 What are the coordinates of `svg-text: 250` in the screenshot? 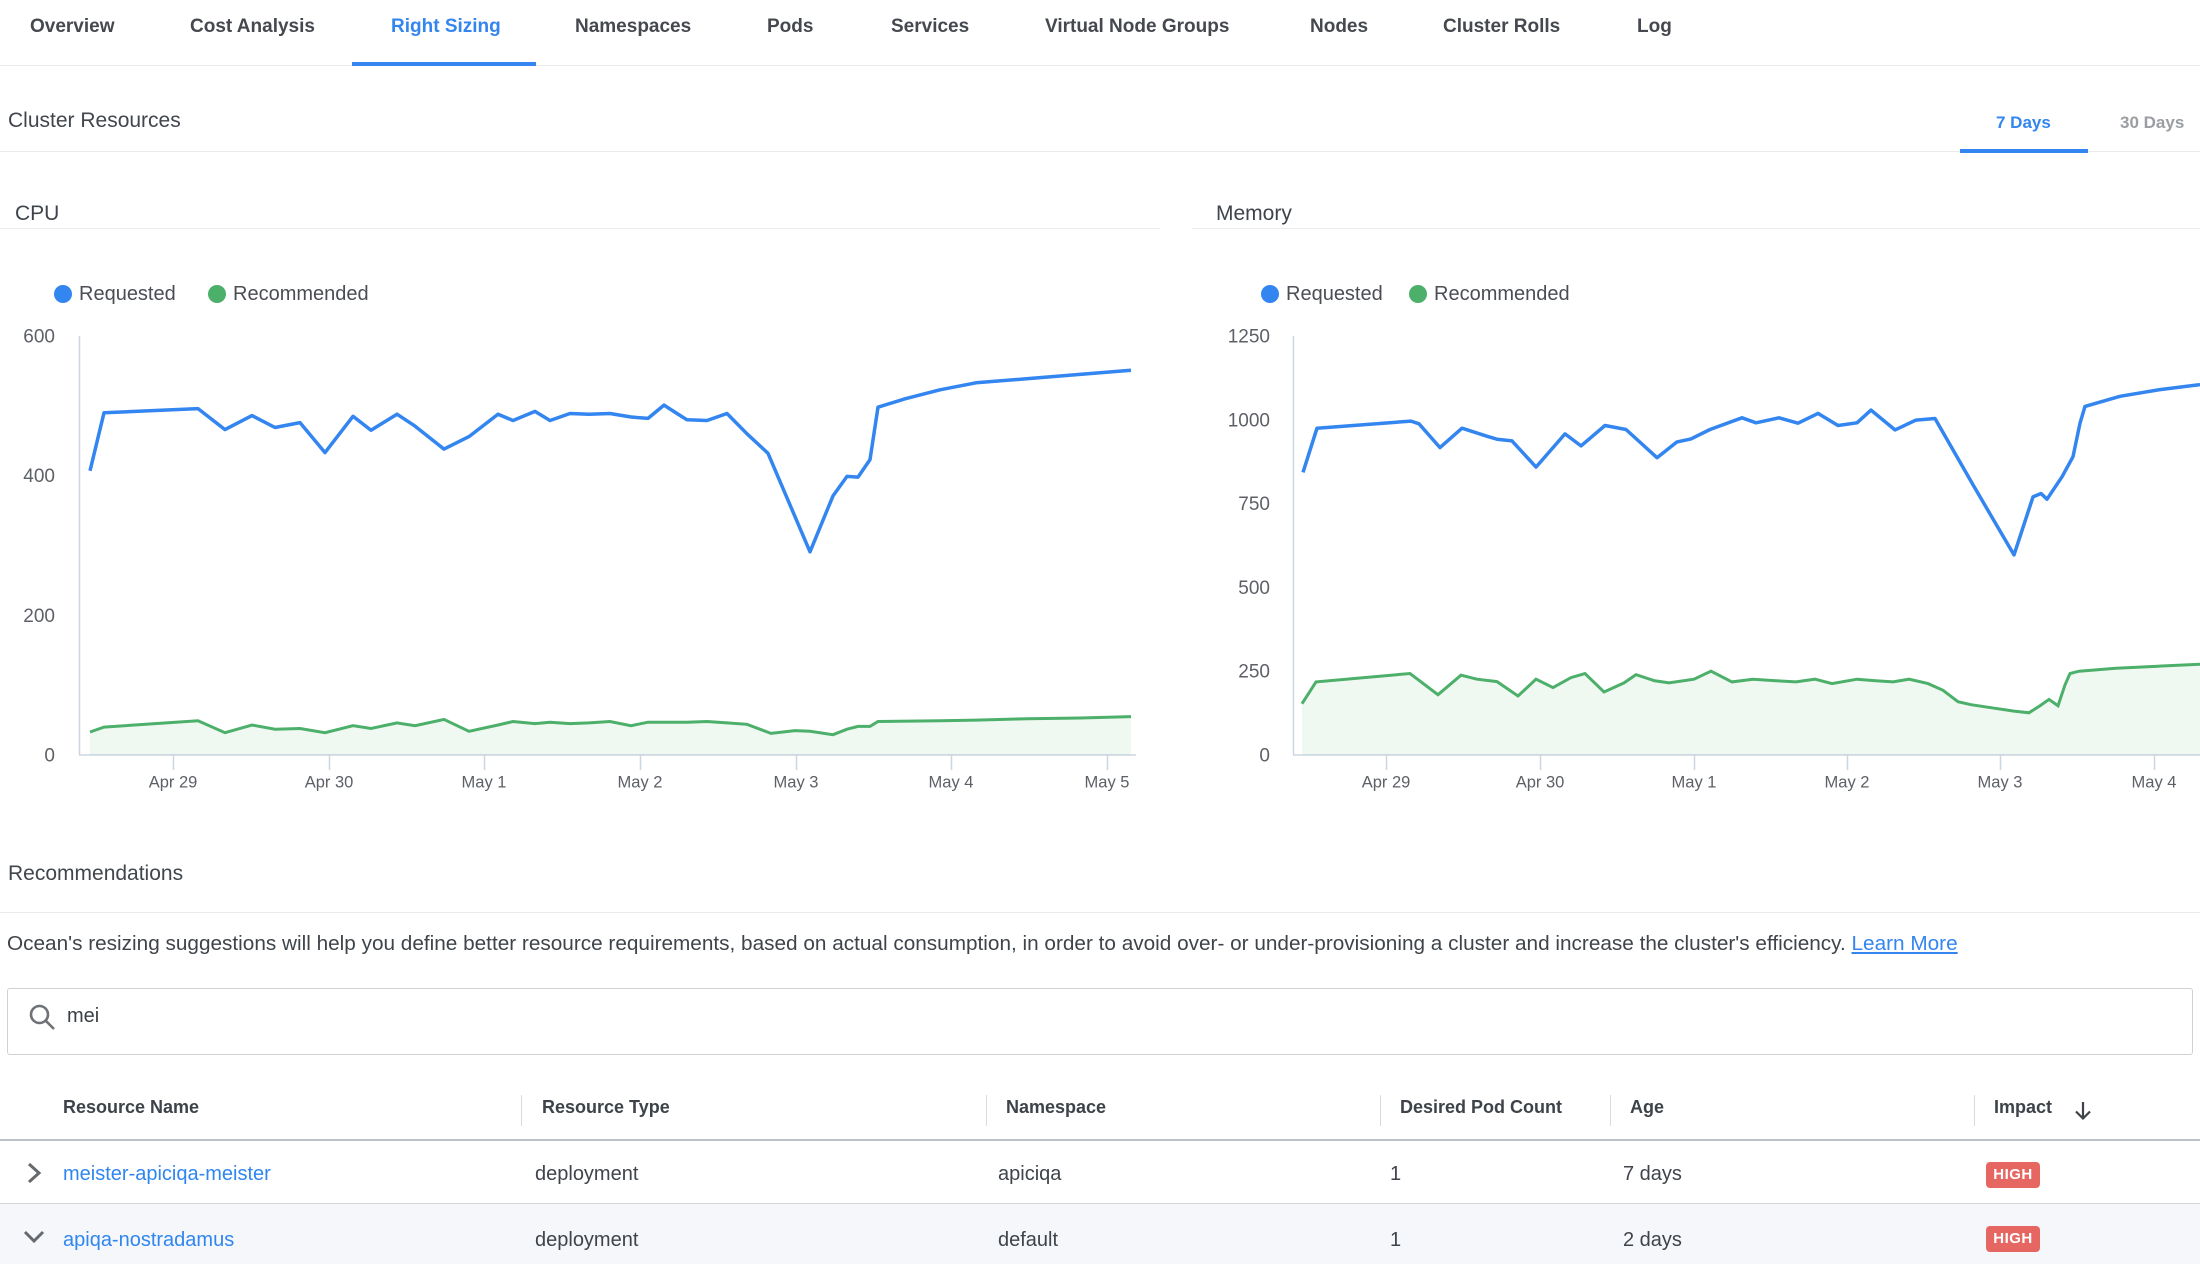 It's located at (1254, 672).